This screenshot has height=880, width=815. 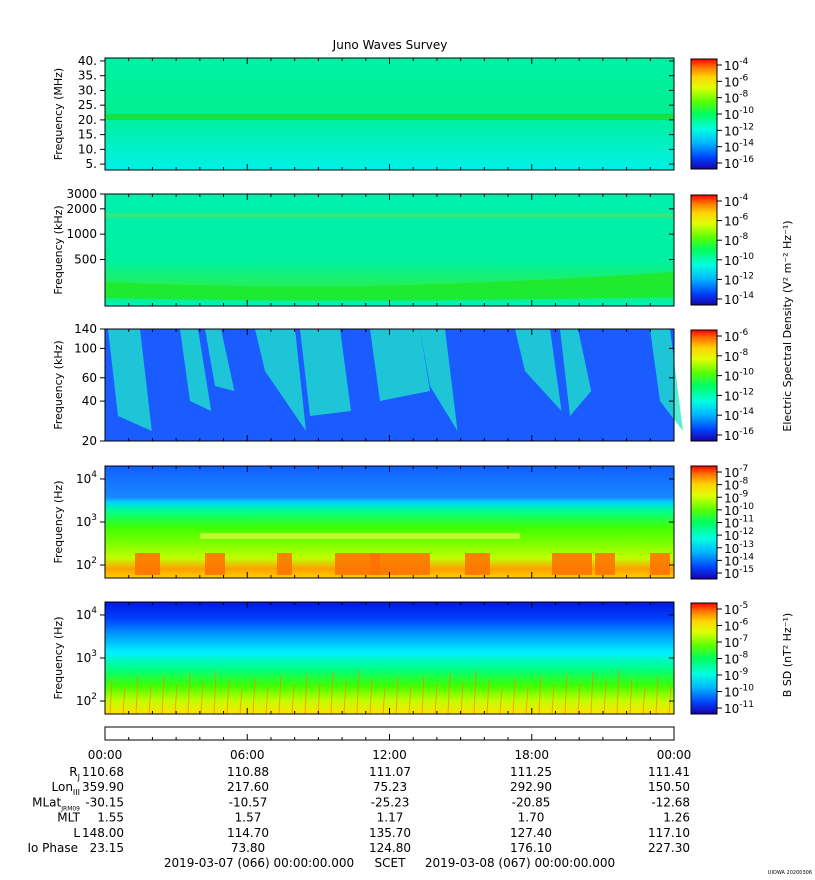 I want to click on ephemeris-value: 1.17, so click(x=390, y=818).